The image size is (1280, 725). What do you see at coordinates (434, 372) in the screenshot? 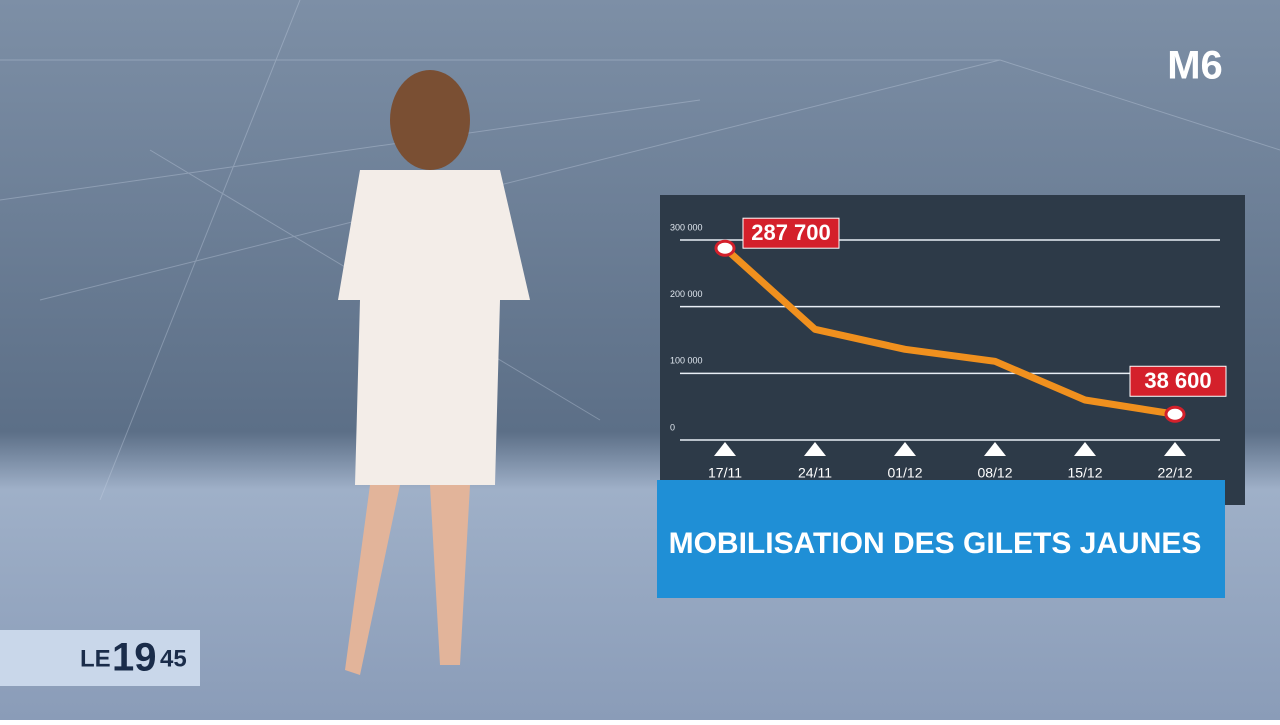
I see `presenter` at bounding box center [434, 372].